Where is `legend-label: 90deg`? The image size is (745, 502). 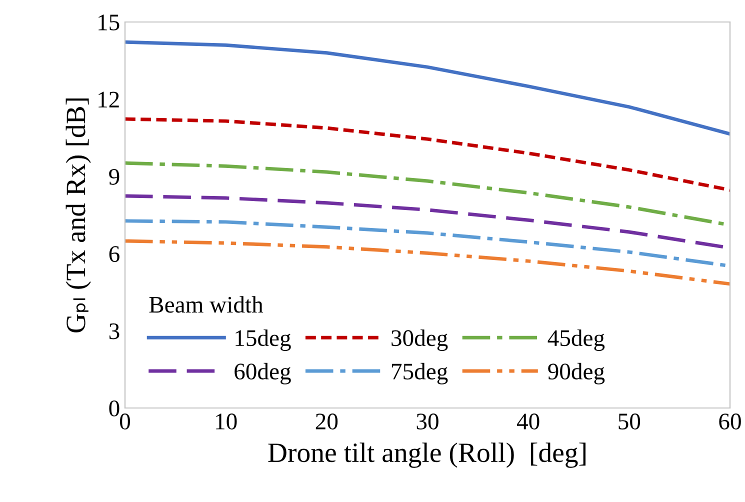 legend-label: 90deg is located at coordinates (576, 373).